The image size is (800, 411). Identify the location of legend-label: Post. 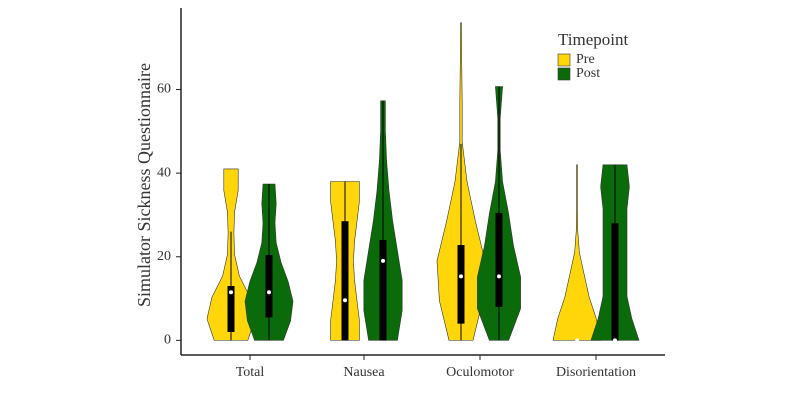
(588, 73).